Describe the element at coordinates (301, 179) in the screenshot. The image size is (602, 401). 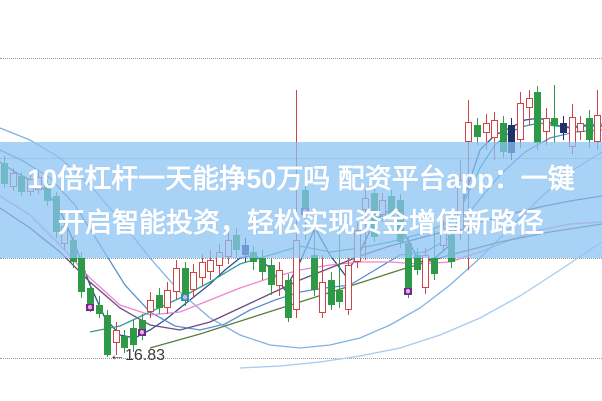
I see `banner-title-line1: 10倍杠杆一天能挣50万吗 配资平台app：一键` at that location.